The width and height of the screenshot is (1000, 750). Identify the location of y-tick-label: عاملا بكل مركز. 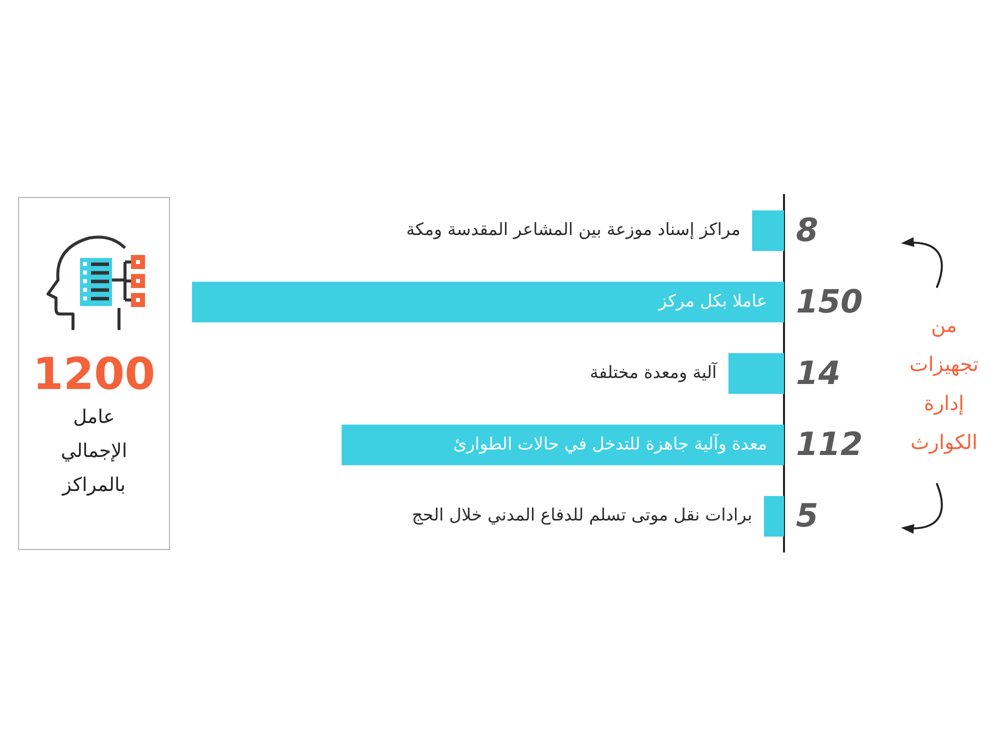
(712, 302).